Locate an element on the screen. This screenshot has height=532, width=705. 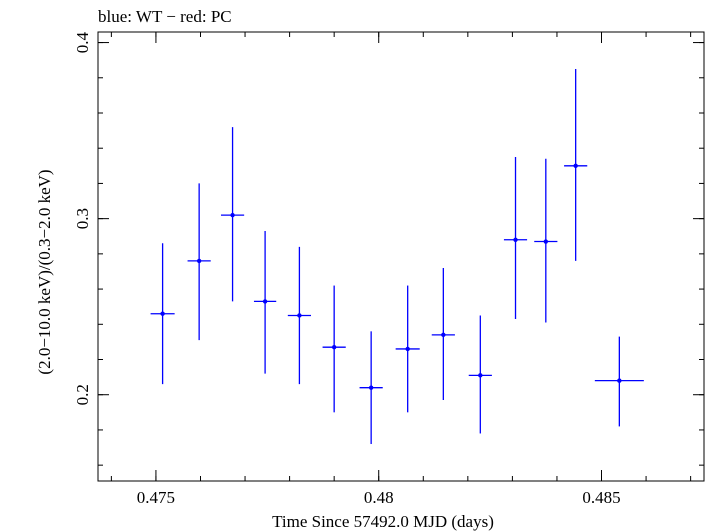
x-tick-labels: 0.475 0.48 0.485 is located at coordinates (379, 497).